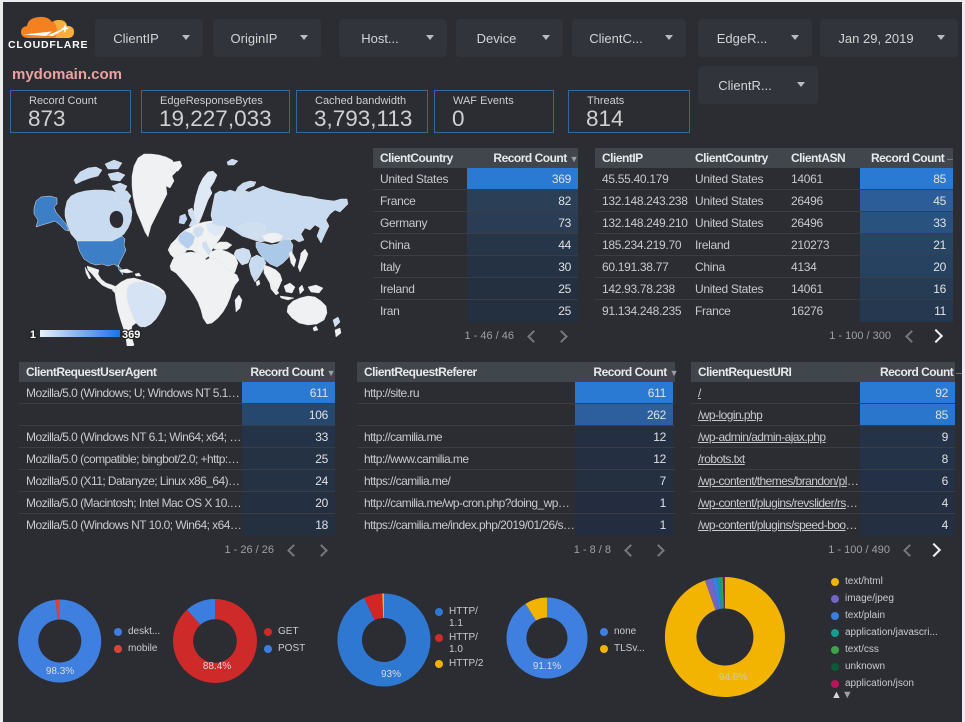  I want to click on svg-text: 93%, so click(391, 674).